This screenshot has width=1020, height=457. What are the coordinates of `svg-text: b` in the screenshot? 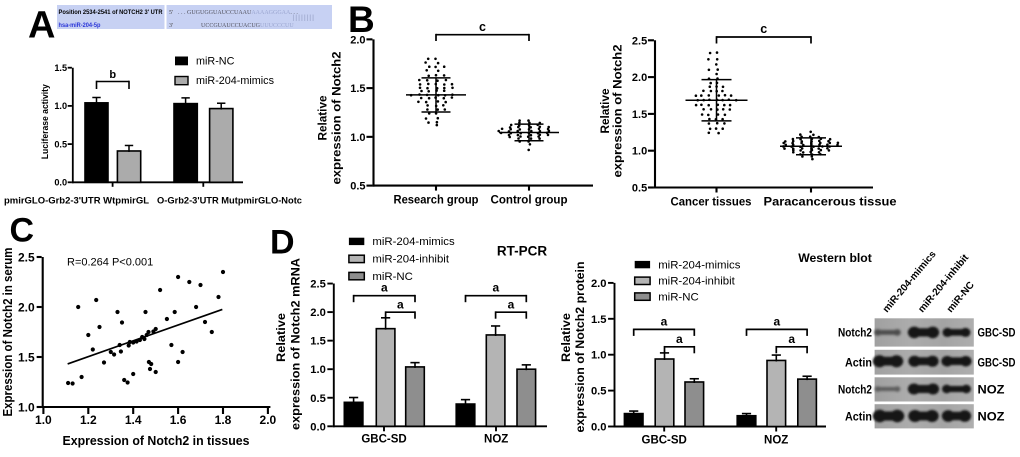 It's located at (112, 75).